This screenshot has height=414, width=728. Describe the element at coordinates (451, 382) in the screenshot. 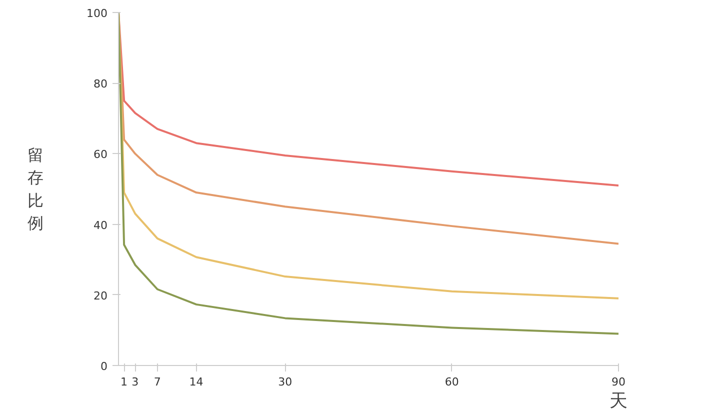

I see `x-tick-label: 60` at that location.